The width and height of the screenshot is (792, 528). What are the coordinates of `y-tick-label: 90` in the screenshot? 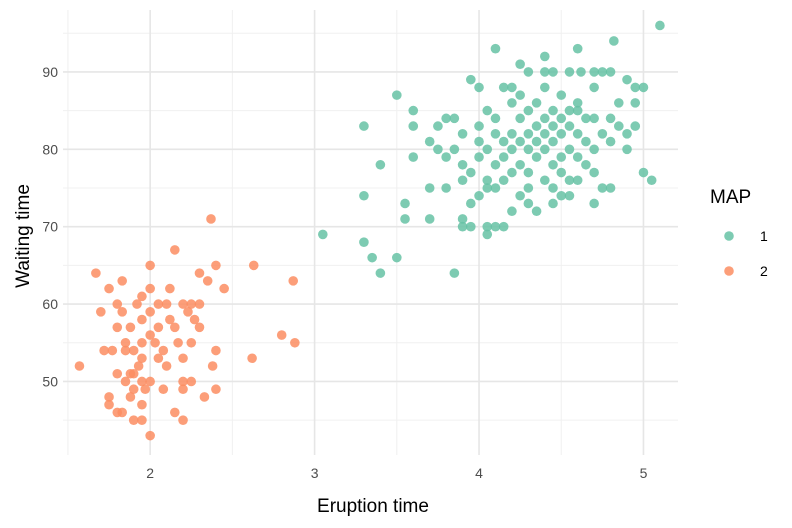 It's located at (50, 72).